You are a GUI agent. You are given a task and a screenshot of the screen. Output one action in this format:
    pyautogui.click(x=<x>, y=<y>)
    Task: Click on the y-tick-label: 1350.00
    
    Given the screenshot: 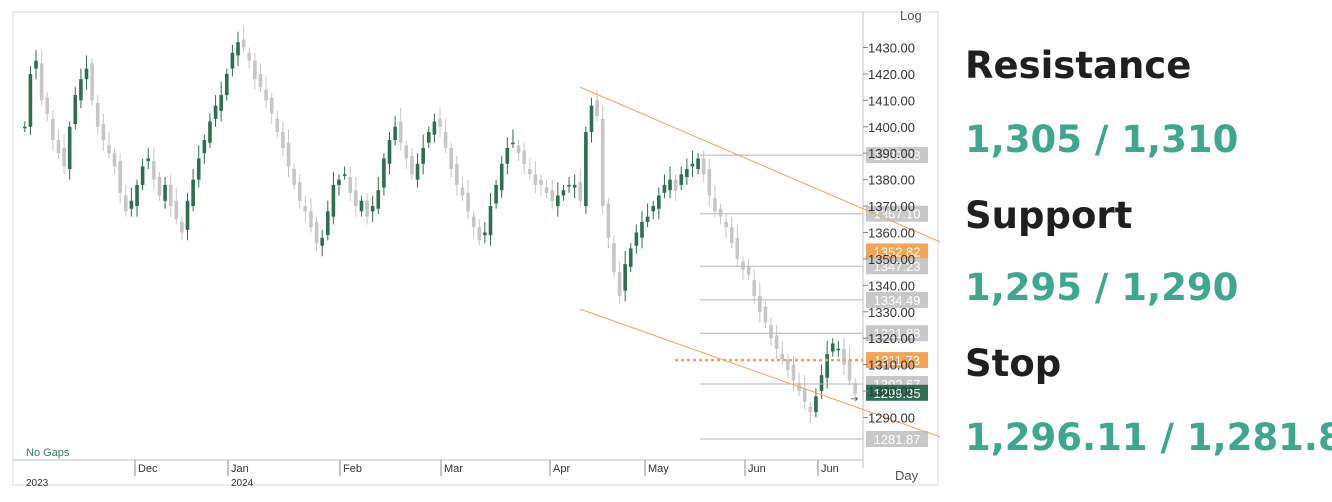 What is the action you would take?
    pyautogui.click(x=891, y=259)
    